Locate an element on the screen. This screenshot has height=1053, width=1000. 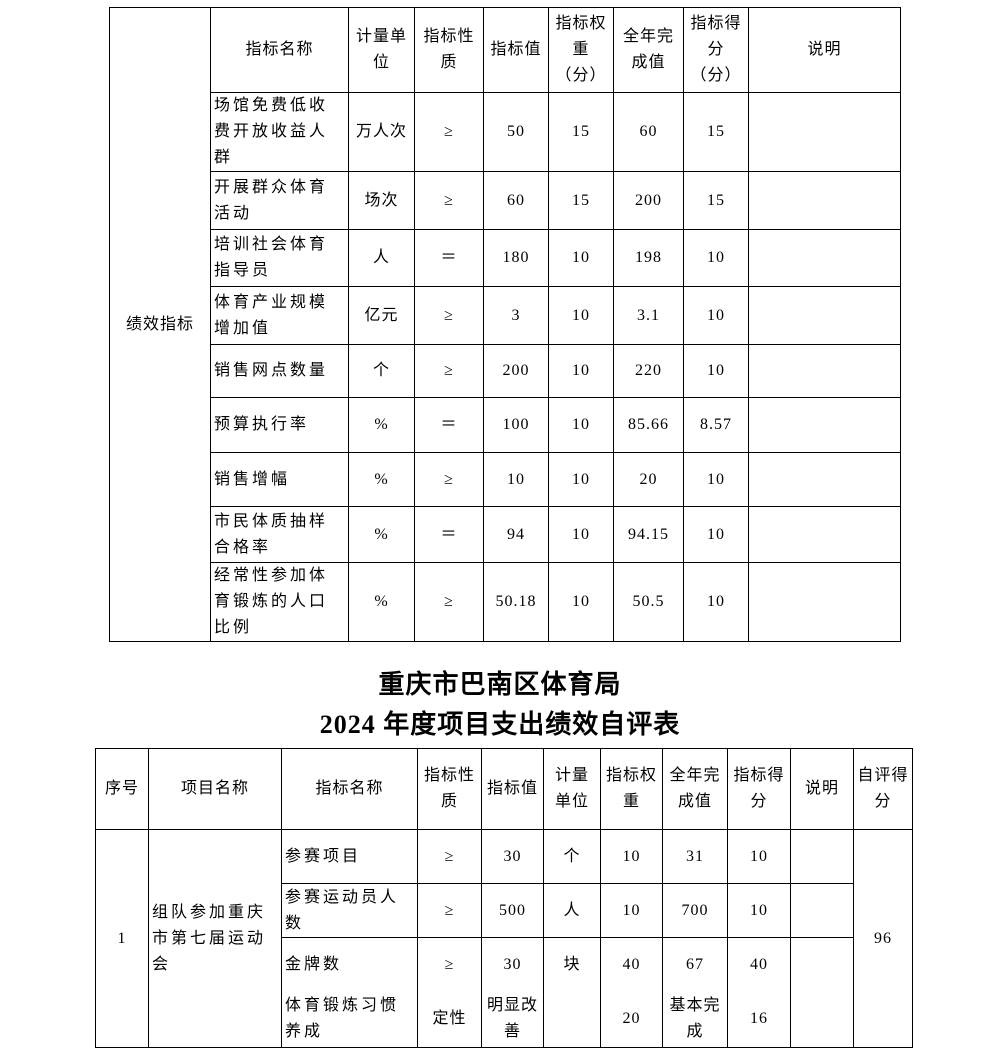
table-cell: 3.1 is located at coordinates (648, 315).